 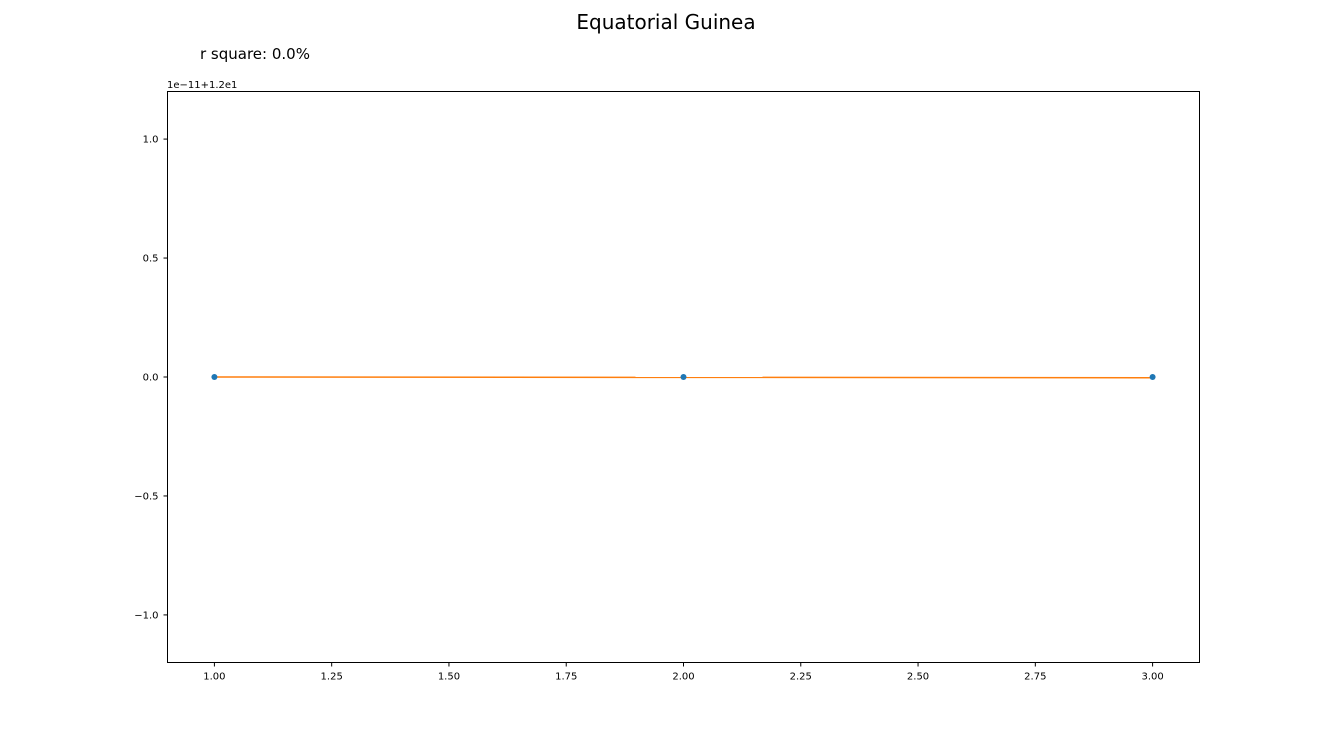 I want to click on y-axis: −1.0 −0.5 0.0 0.5 1.0, so click(x=151, y=378).